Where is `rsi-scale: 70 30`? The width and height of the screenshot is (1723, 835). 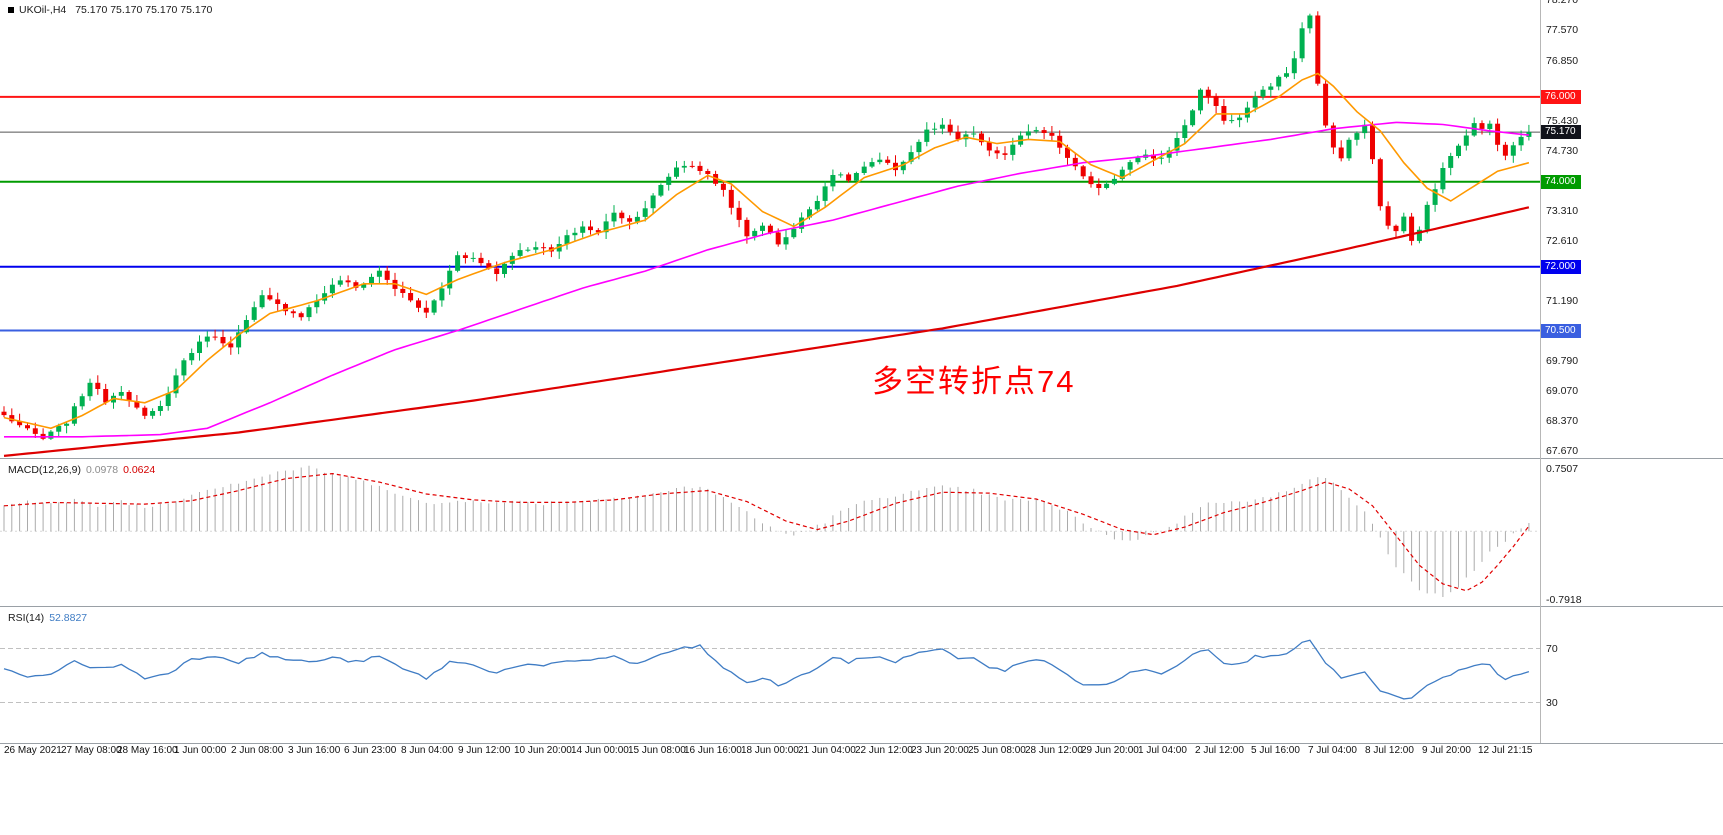
rsi-scale: 70 30 is located at coordinates (1632, 675).